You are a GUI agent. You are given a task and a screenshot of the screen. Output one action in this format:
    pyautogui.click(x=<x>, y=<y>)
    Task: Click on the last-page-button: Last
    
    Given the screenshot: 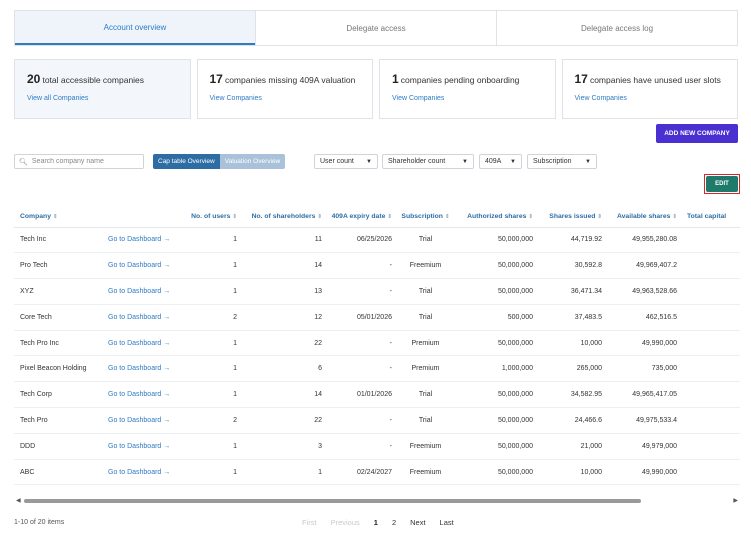 What is the action you would take?
    pyautogui.click(x=446, y=522)
    